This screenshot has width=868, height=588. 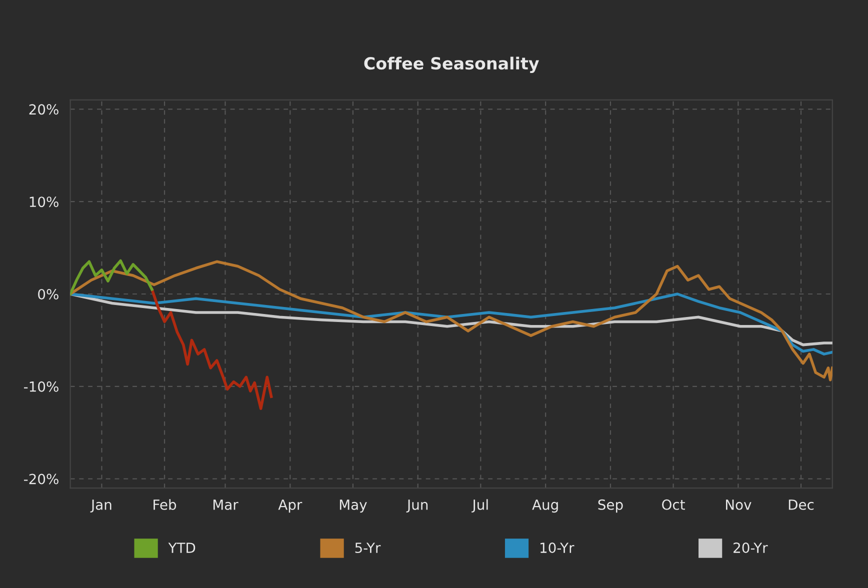 What do you see at coordinates (545, 506) in the screenshot?
I see `x-tick-label: Aug` at bounding box center [545, 506].